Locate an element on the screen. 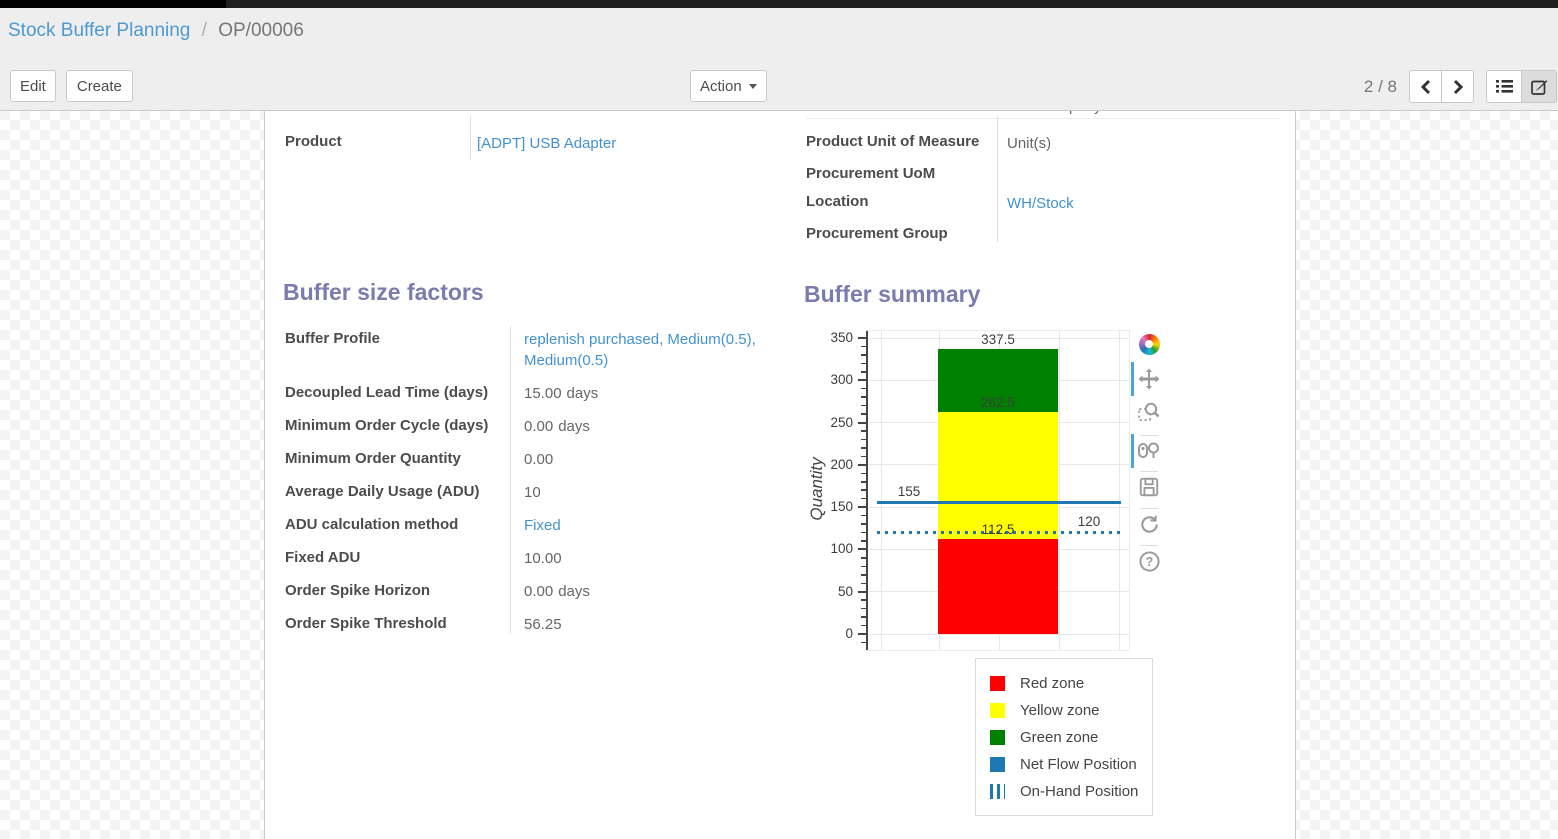 Image resolution: width=1558 pixels, height=839 pixels. help-icon: ? is located at coordinates (1149, 561).